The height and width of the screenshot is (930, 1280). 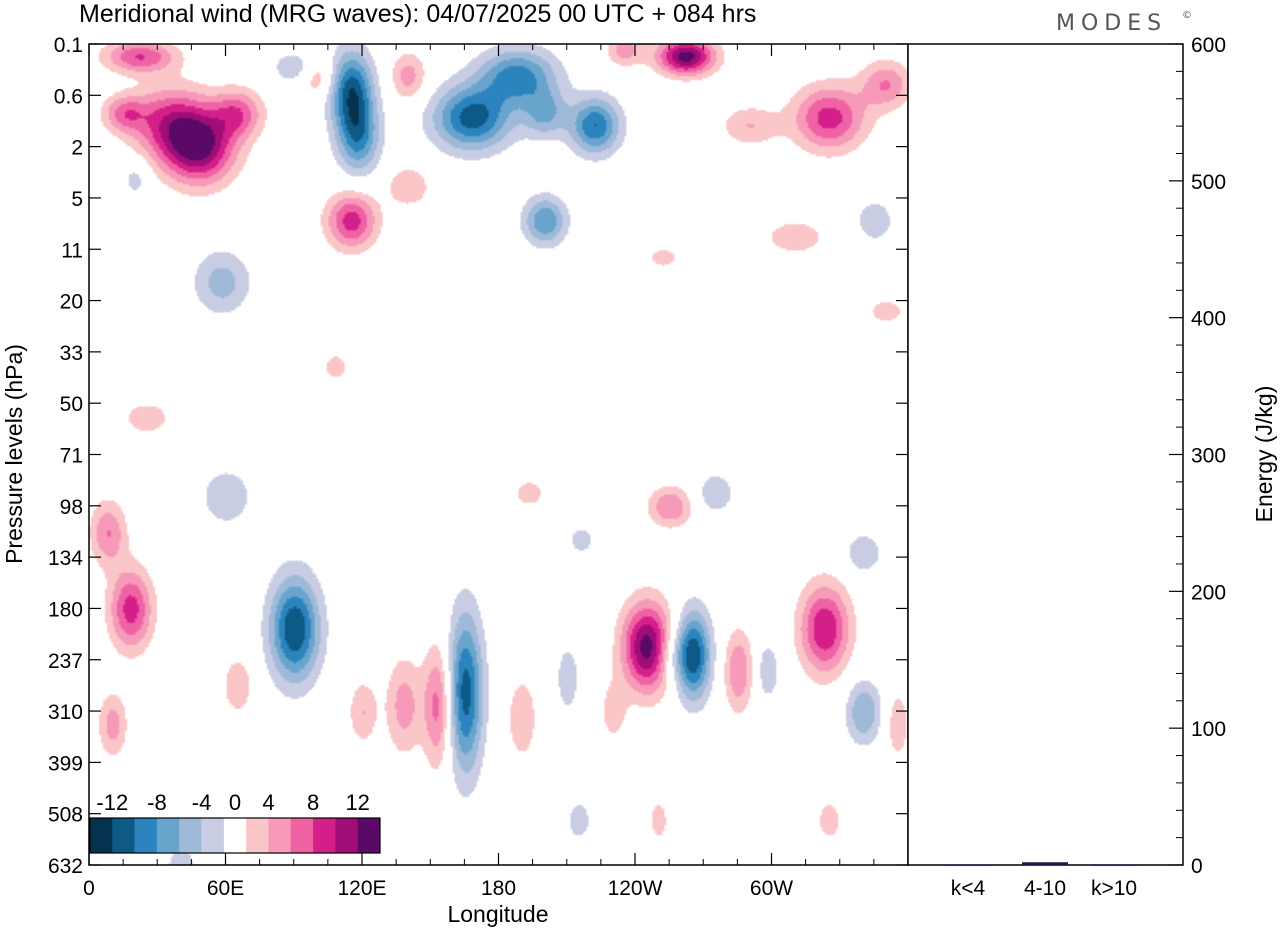 What do you see at coordinates (1197, 866) in the screenshot?
I see `energy-tick-label: 0` at bounding box center [1197, 866].